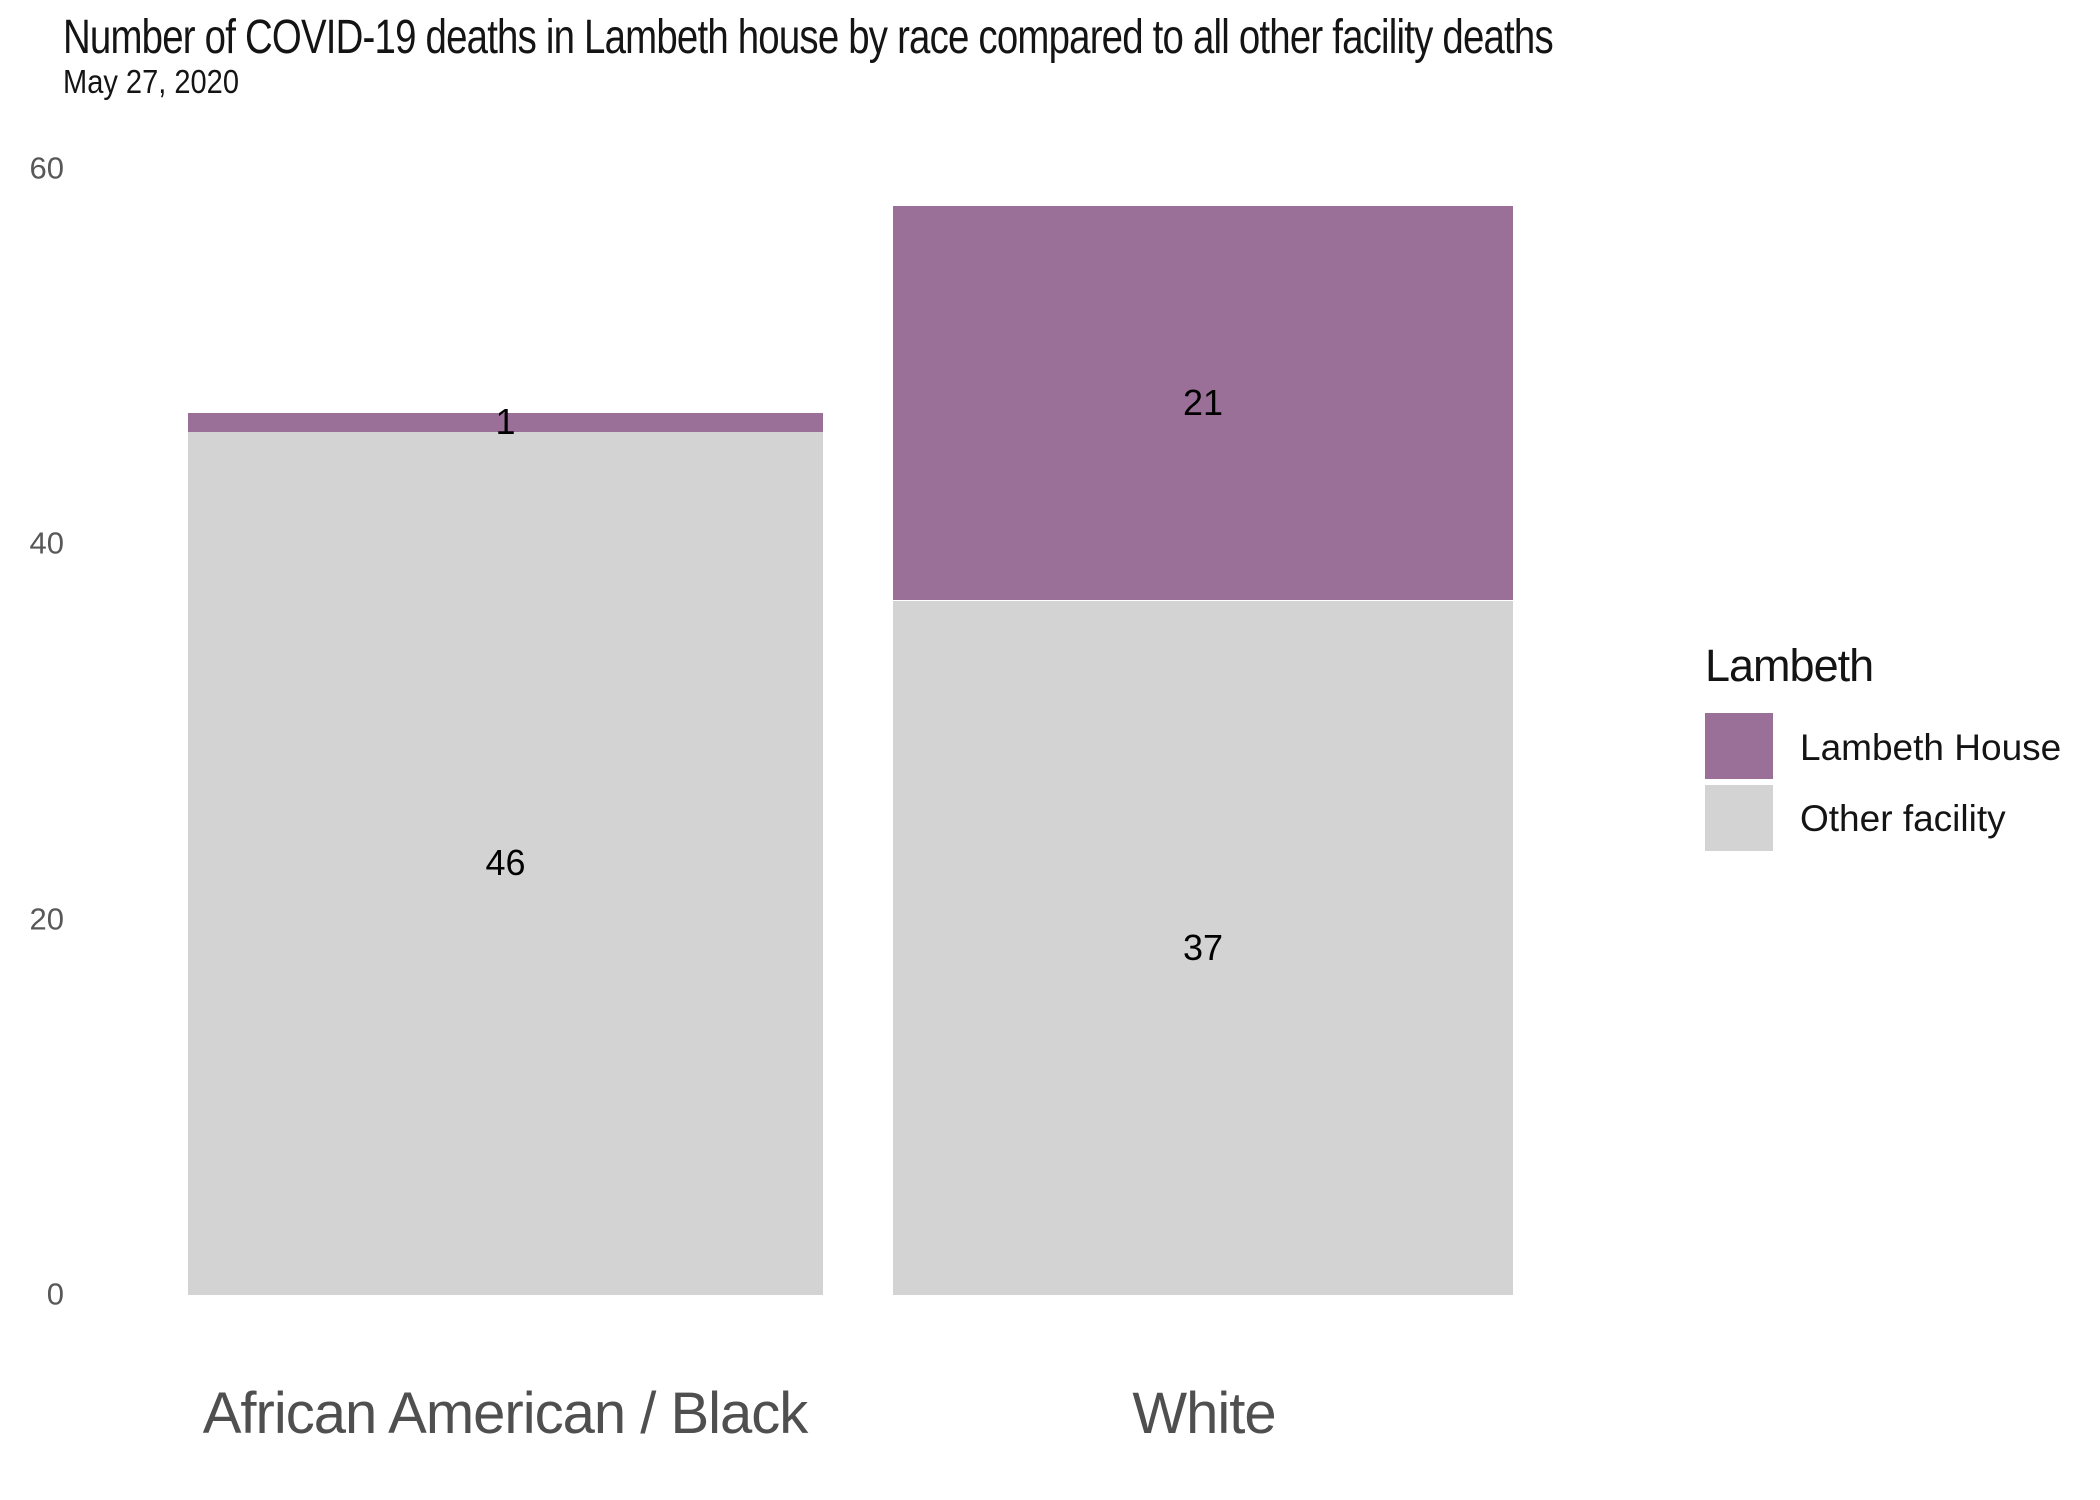  Describe the element at coordinates (46, 543) in the screenshot. I see `y-axis-tick-label-40: 40` at that location.